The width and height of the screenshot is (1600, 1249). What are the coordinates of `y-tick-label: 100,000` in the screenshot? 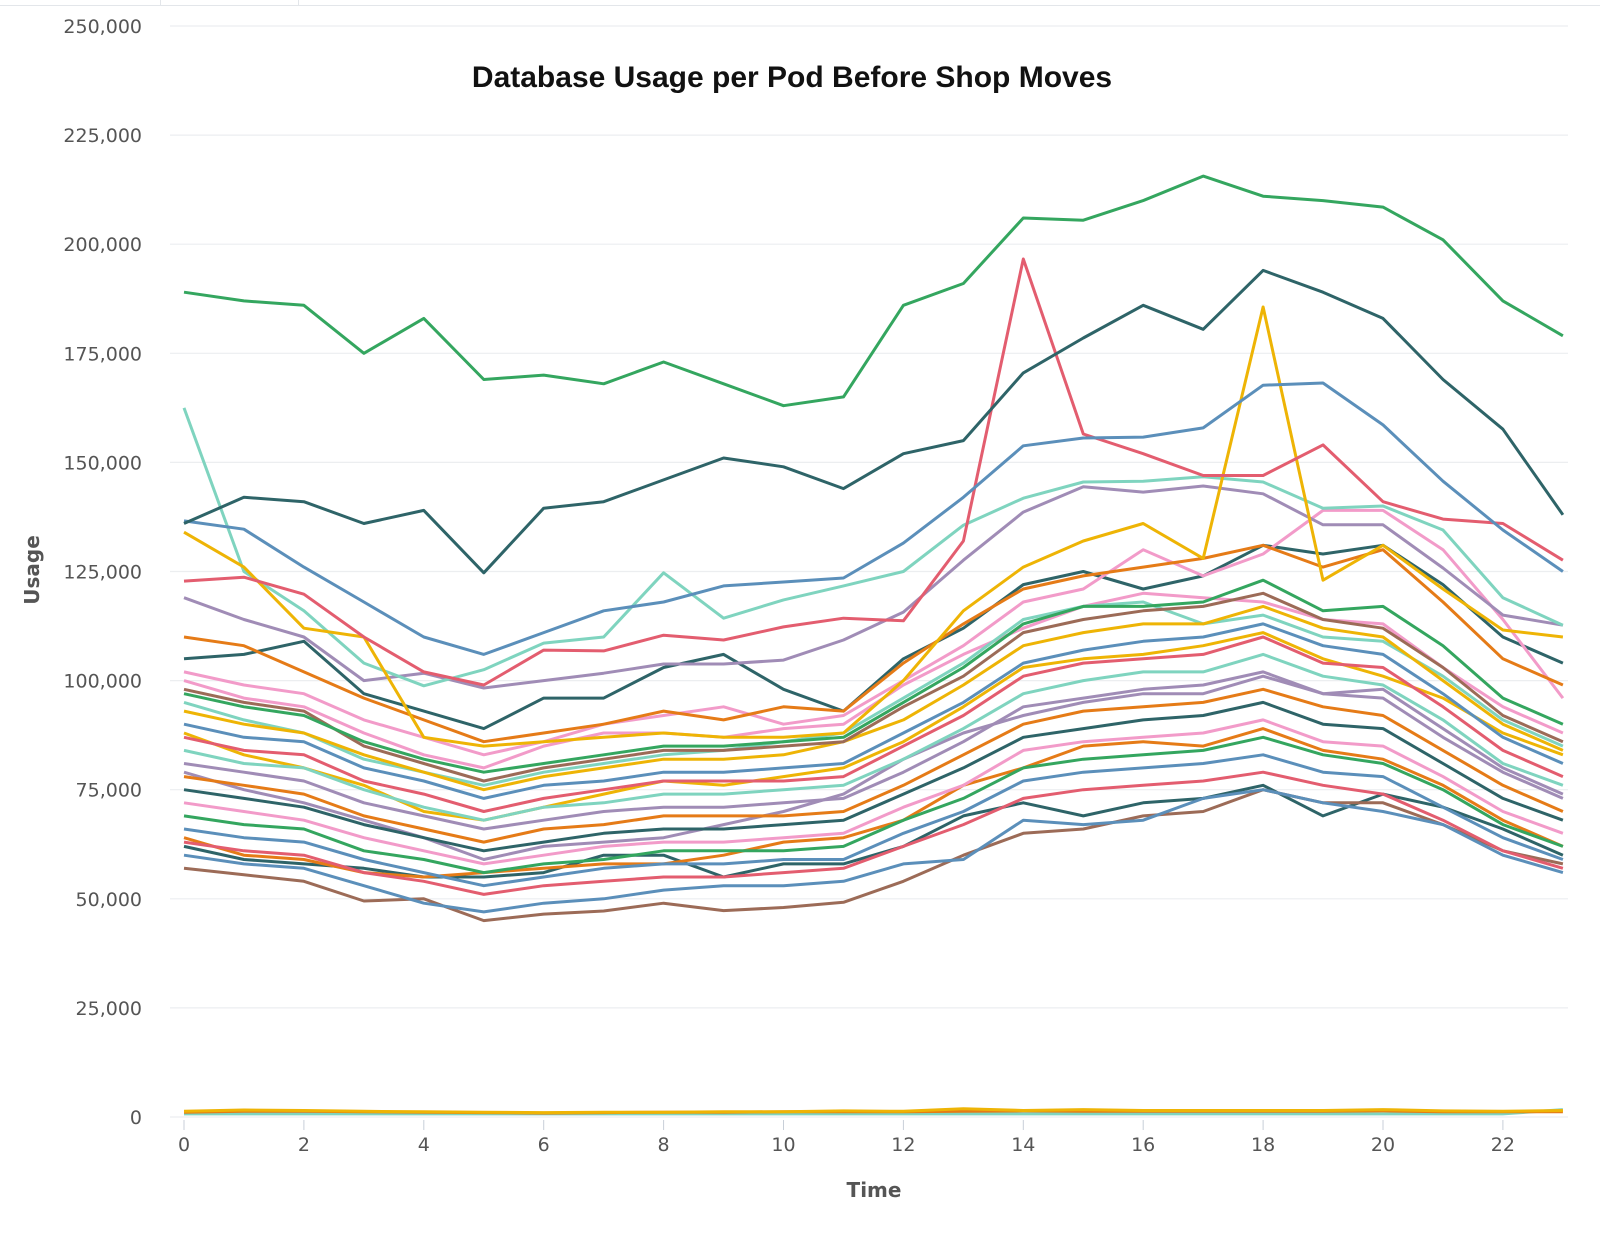 It's located at (102, 682).